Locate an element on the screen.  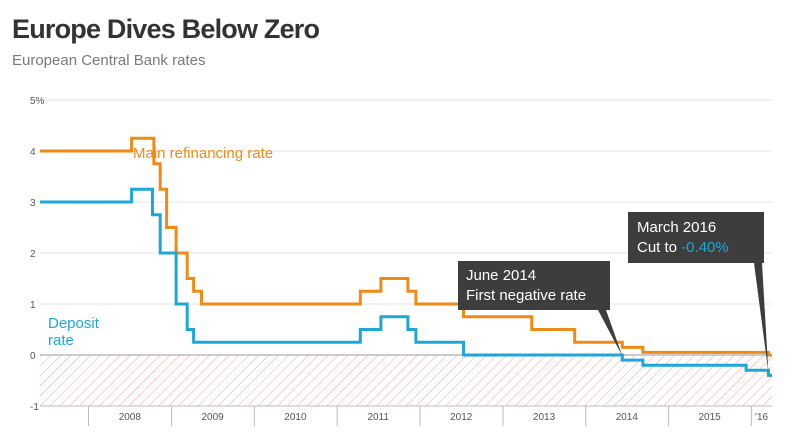
annotation-box-june-2014 is located at coordinates (534, 285).